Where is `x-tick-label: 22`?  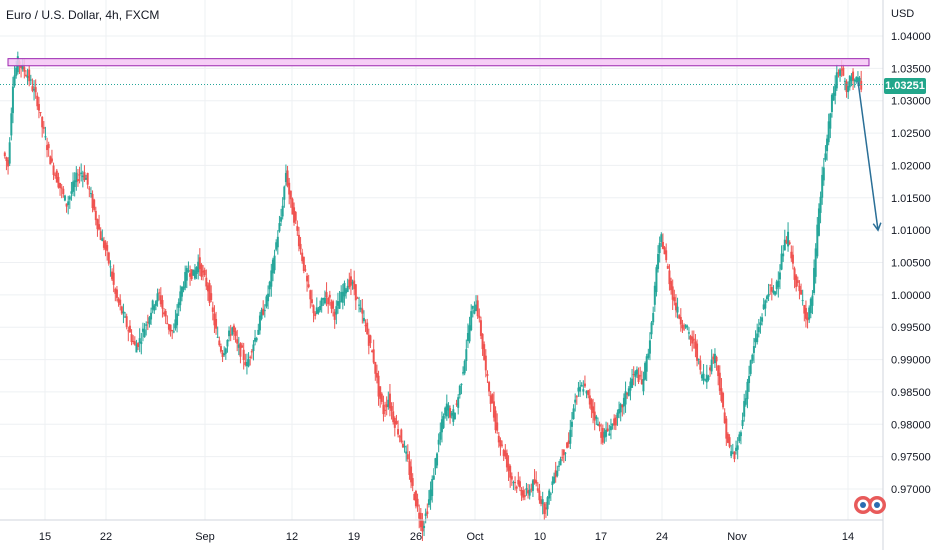
x-tick-label: 22 is located at coordinates (106, 537).